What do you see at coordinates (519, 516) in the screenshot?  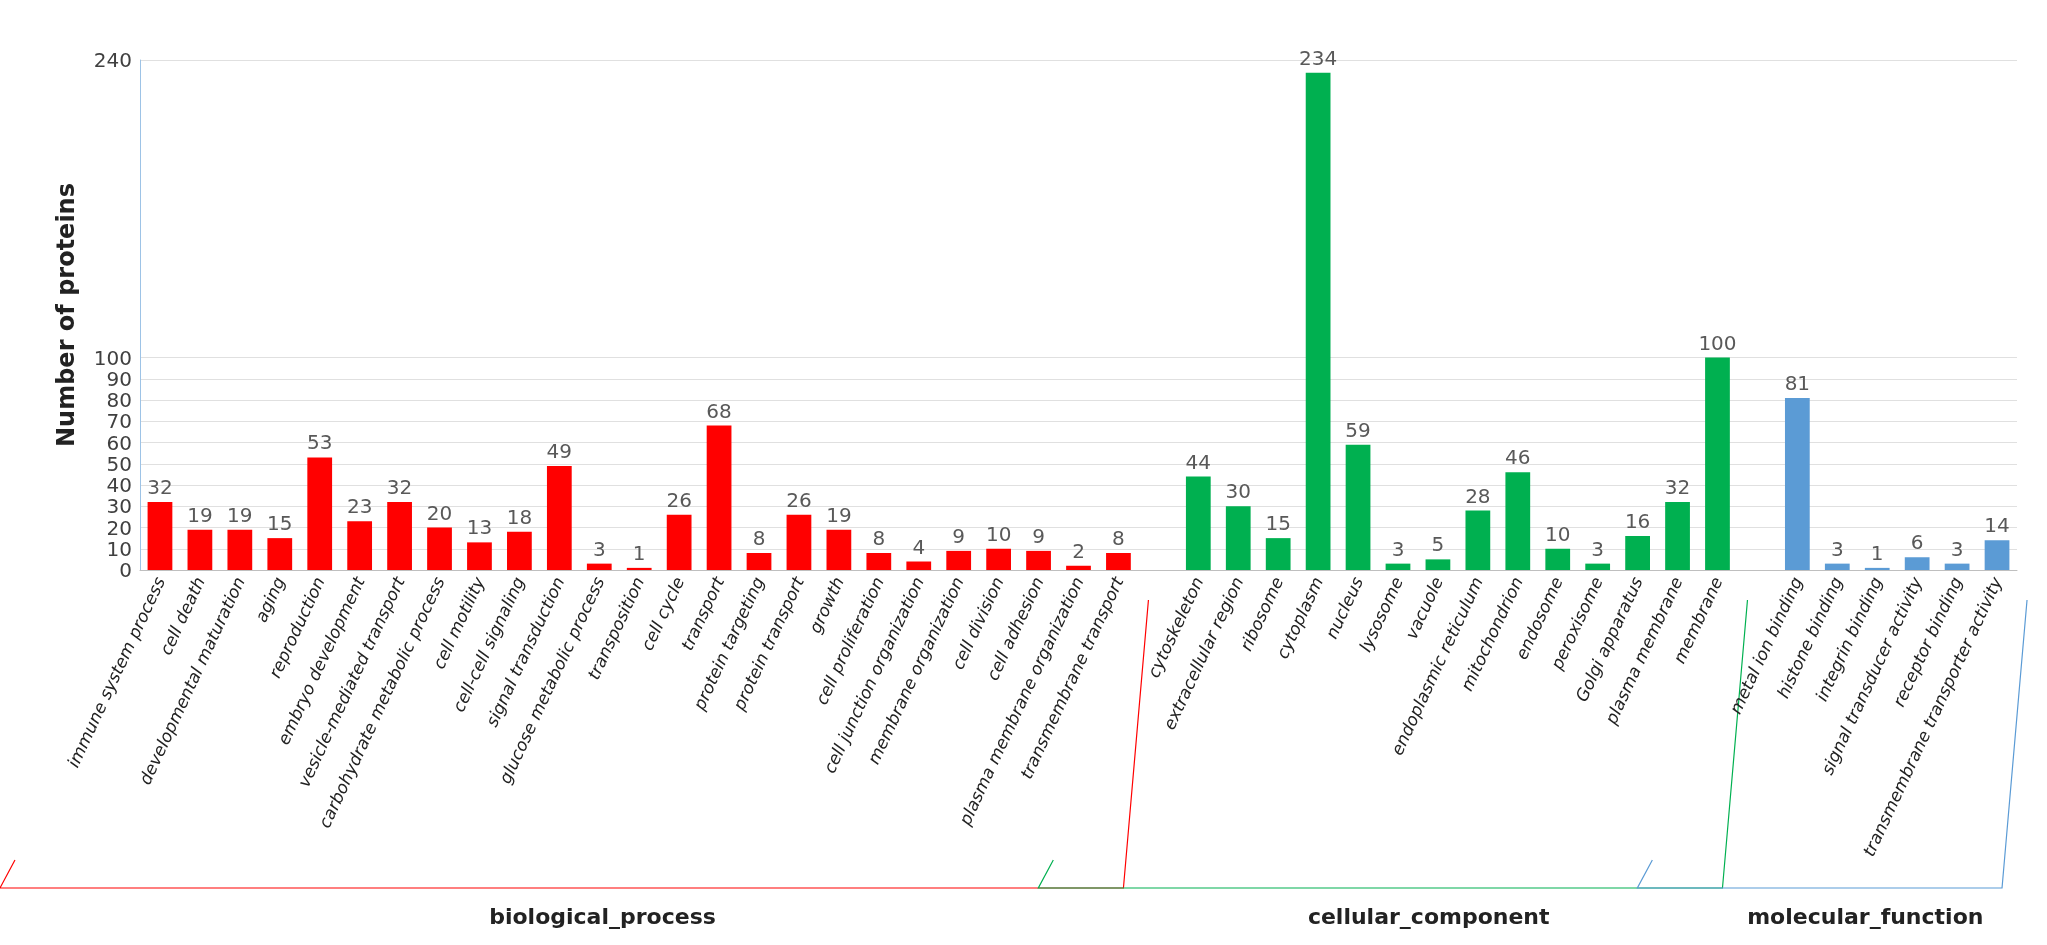 I see `data-label: 18` at bounding box center [519, 516].